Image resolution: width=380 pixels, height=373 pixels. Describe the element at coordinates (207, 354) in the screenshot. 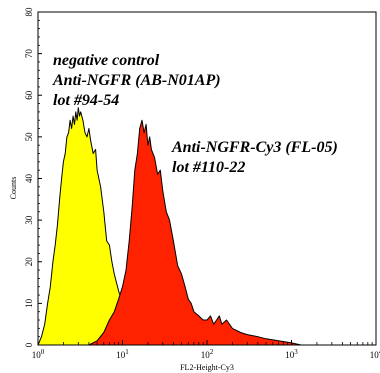

I see `x-tick-label: 10²` at that location.